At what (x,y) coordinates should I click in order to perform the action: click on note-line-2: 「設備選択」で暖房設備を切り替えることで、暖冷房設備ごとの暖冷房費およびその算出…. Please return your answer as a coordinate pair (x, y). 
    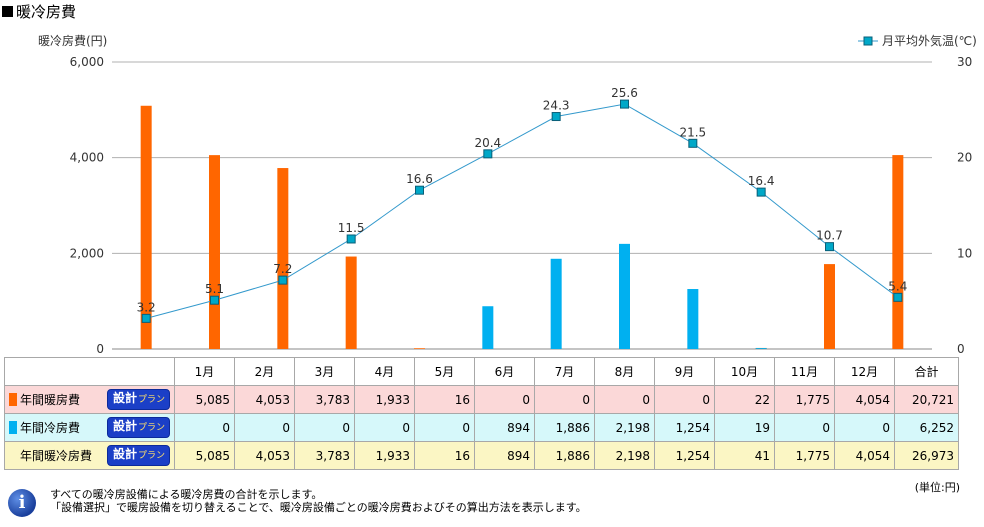
    Looking at the image, I should click on (318, 507).